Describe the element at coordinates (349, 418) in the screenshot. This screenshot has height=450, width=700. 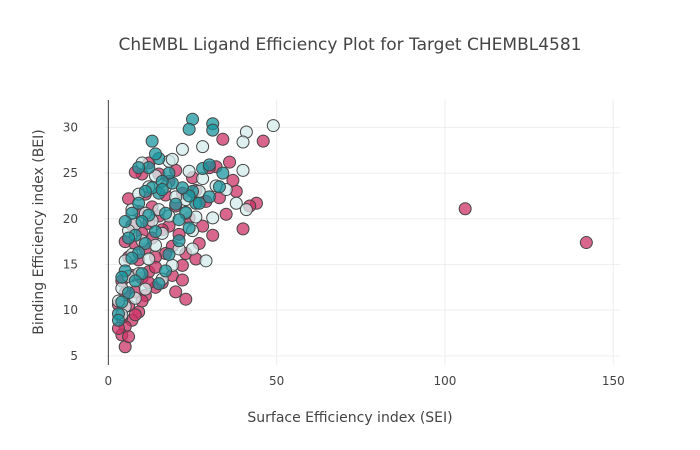
I see `x-axis-label: Surface Efficiency index (SEI)` at that location.